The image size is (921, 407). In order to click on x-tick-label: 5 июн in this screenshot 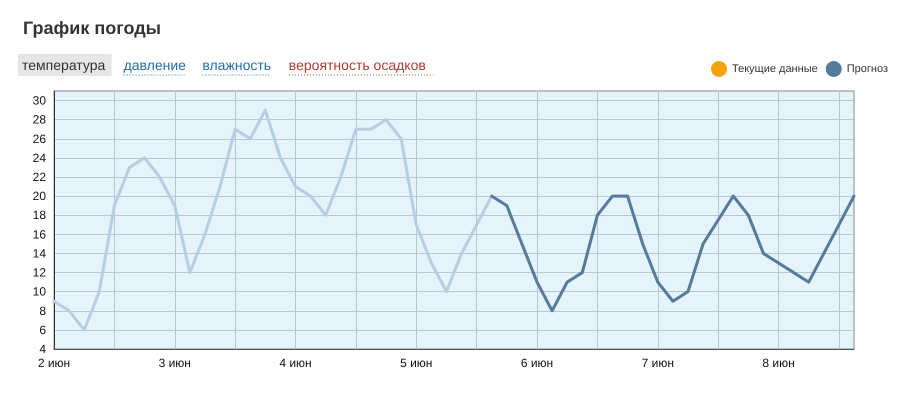, I will do `click(416, 363)`.